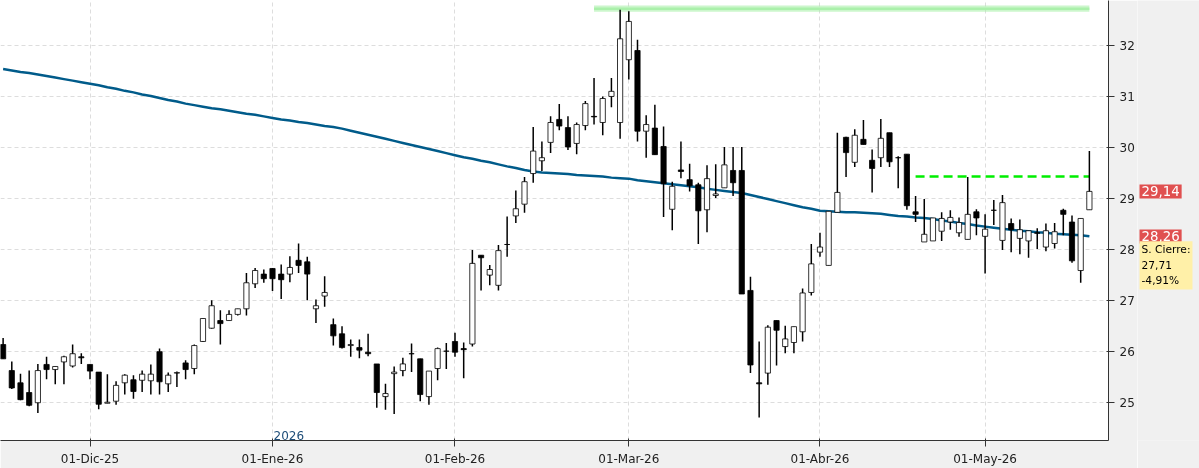 The width and height of the screenshot is (1199, 468). Describe the element at coordinates (1127, 96) in the screenshot. I see `y-tick-label: 31` at that location.